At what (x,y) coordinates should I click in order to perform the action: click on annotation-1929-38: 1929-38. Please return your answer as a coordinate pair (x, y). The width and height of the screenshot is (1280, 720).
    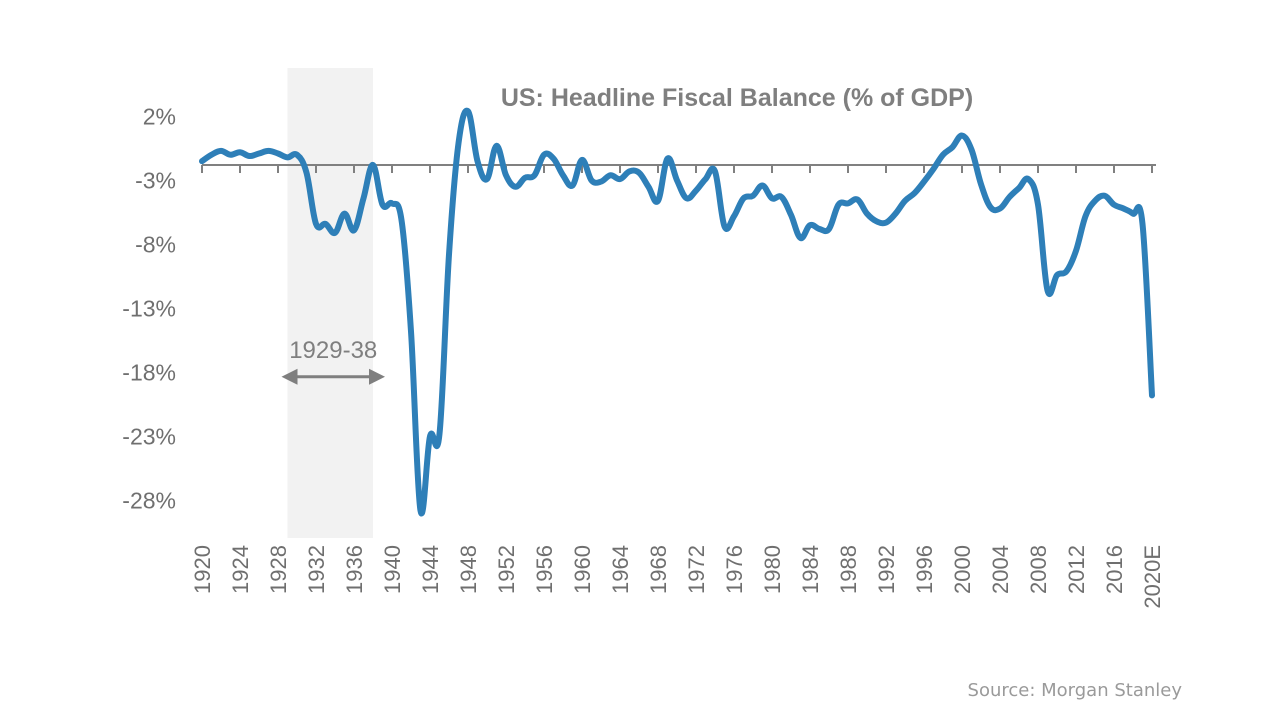
    Looking at the image, I should click on (333, 361).